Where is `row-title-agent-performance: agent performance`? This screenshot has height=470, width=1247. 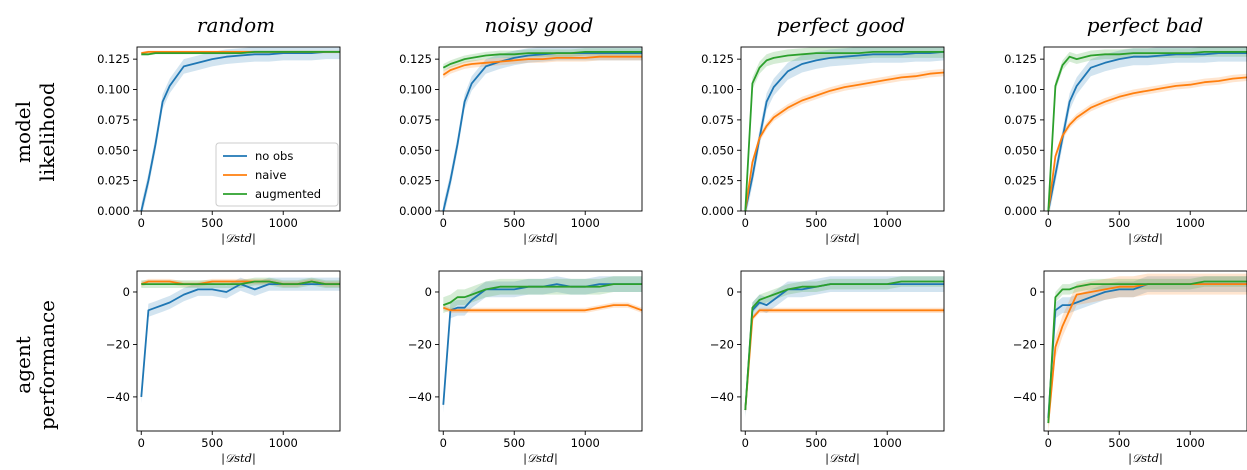 row-title-agent-performance: agent performance is located at coordinates (35, 365).